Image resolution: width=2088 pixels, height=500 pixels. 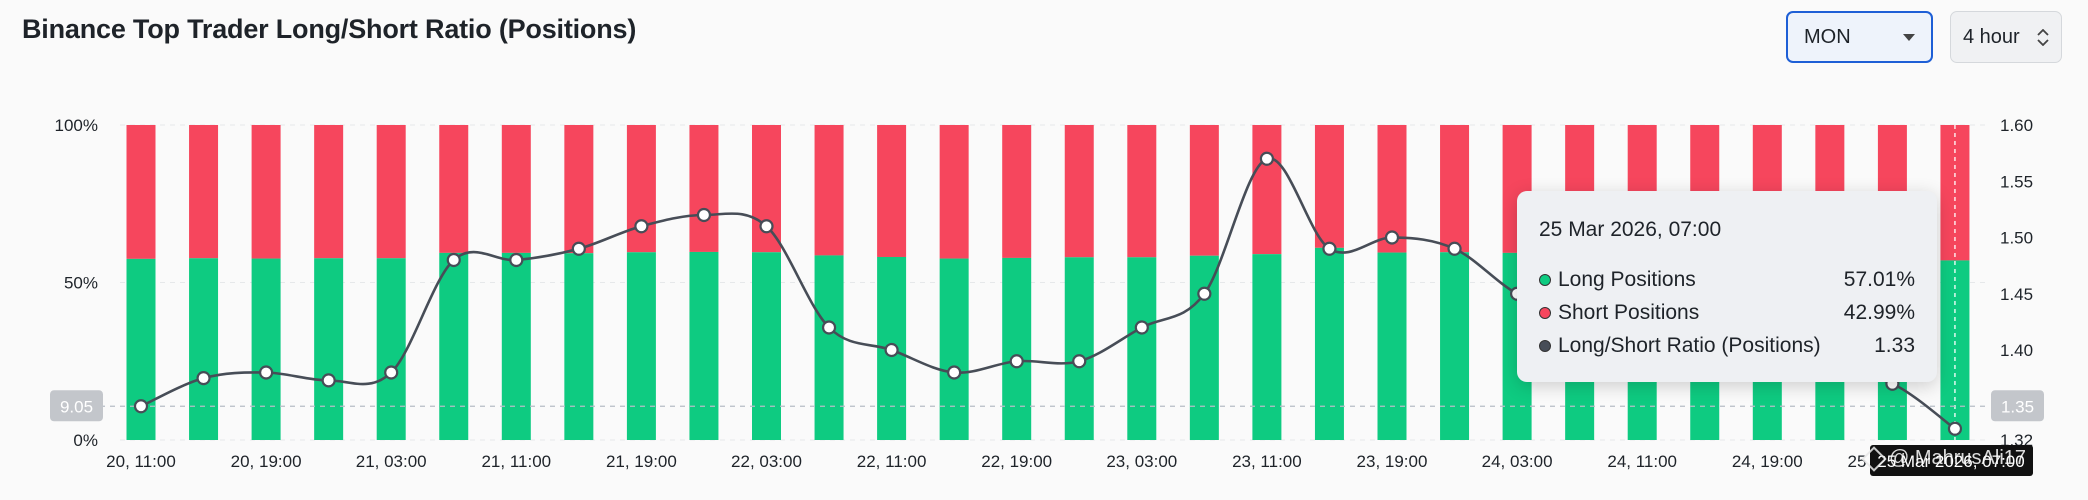 I want to click on x-tick-label: 20, 19:00, so click(x=266, y=461).